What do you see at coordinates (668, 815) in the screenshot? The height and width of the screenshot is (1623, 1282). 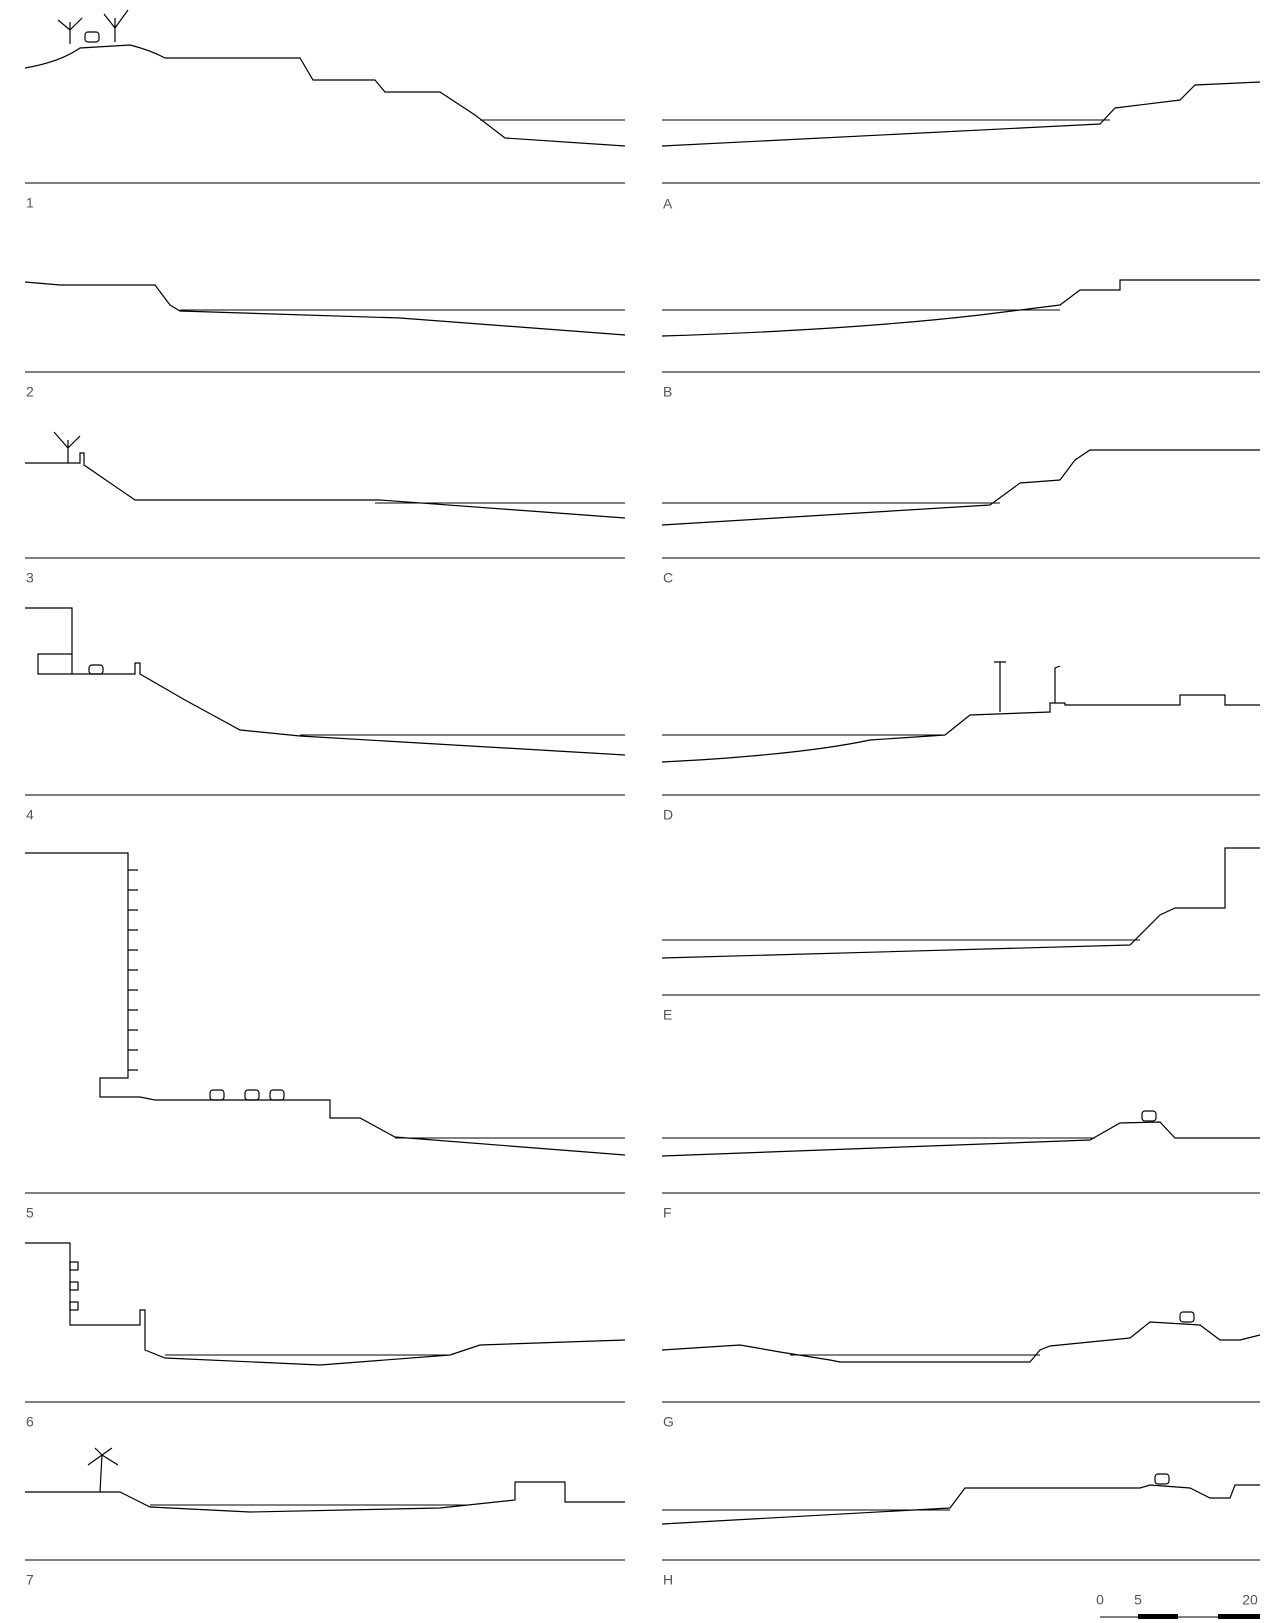 I see `section-label: D` at bounding box center [668, 815].